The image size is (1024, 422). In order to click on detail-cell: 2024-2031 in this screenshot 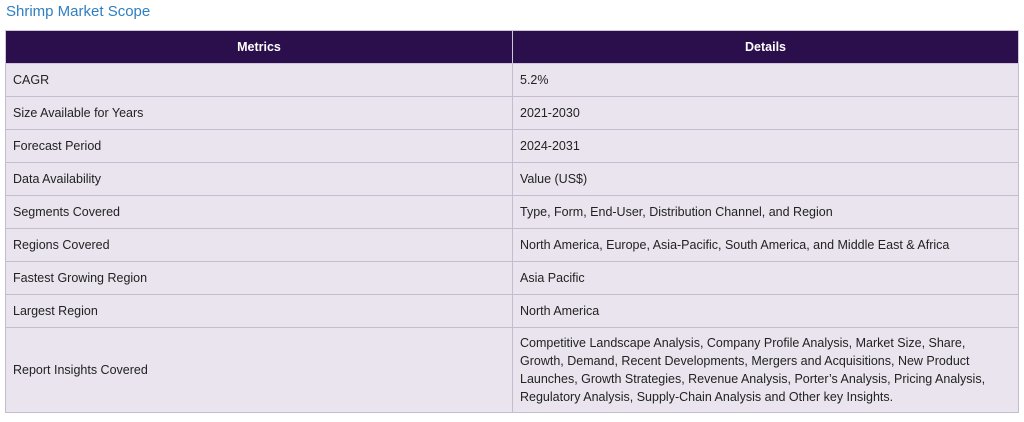, I will do `click(765, 146)`.